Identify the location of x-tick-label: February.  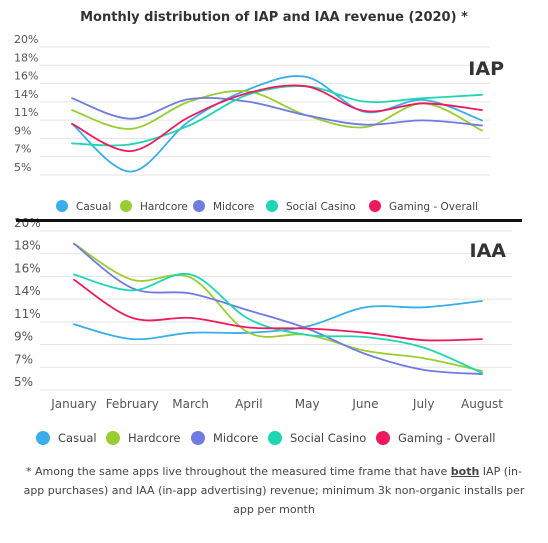
(132, 404).